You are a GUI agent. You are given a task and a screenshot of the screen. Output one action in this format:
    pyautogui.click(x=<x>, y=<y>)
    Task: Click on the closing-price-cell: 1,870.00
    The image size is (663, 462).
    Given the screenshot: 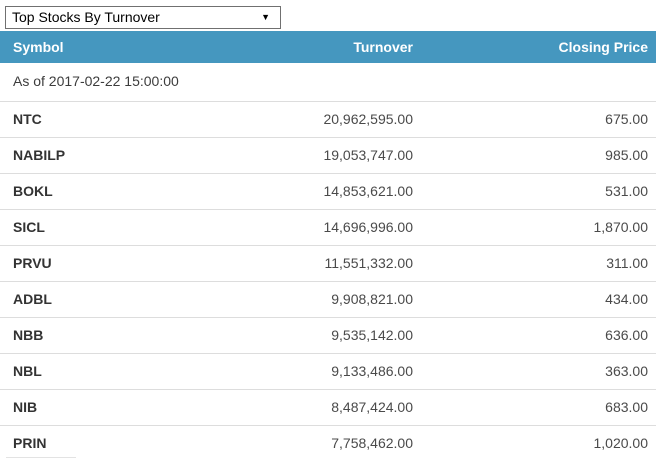 What is the action you would take?
    pyautogui.click(x=538, y=227)
    